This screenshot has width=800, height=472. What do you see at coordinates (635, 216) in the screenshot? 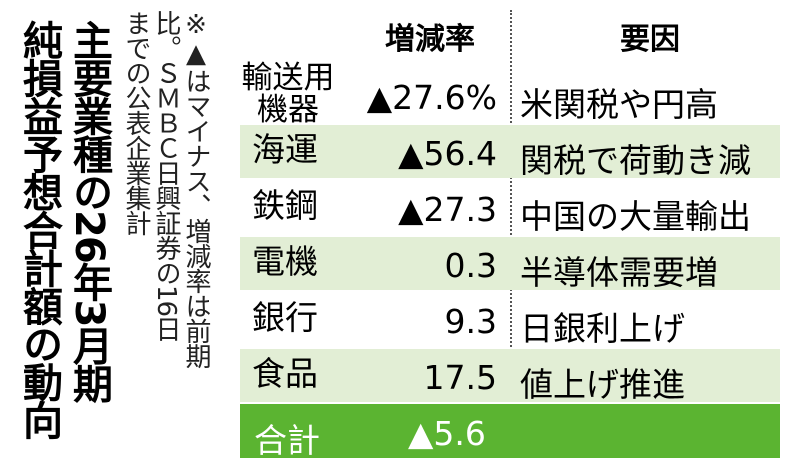
I see `row-factor: 中国の大量輸出` at bounding box center [635, 216].